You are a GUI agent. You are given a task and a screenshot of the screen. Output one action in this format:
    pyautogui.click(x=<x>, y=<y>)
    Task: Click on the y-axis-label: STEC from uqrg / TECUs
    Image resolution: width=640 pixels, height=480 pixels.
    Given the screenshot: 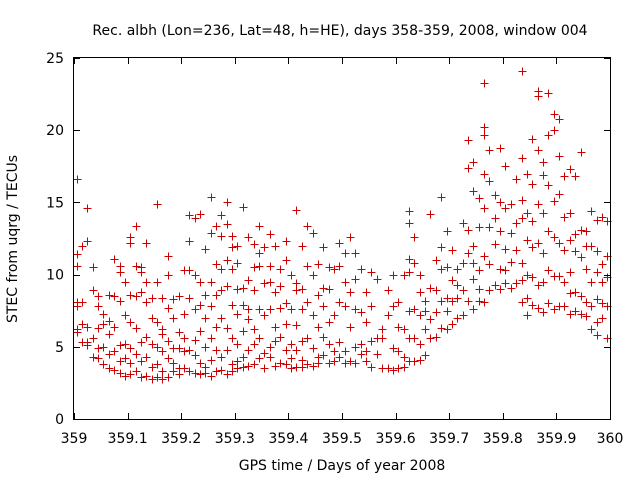 What is the action you would take?
    pyautogui.click(x=13, y=239)
    